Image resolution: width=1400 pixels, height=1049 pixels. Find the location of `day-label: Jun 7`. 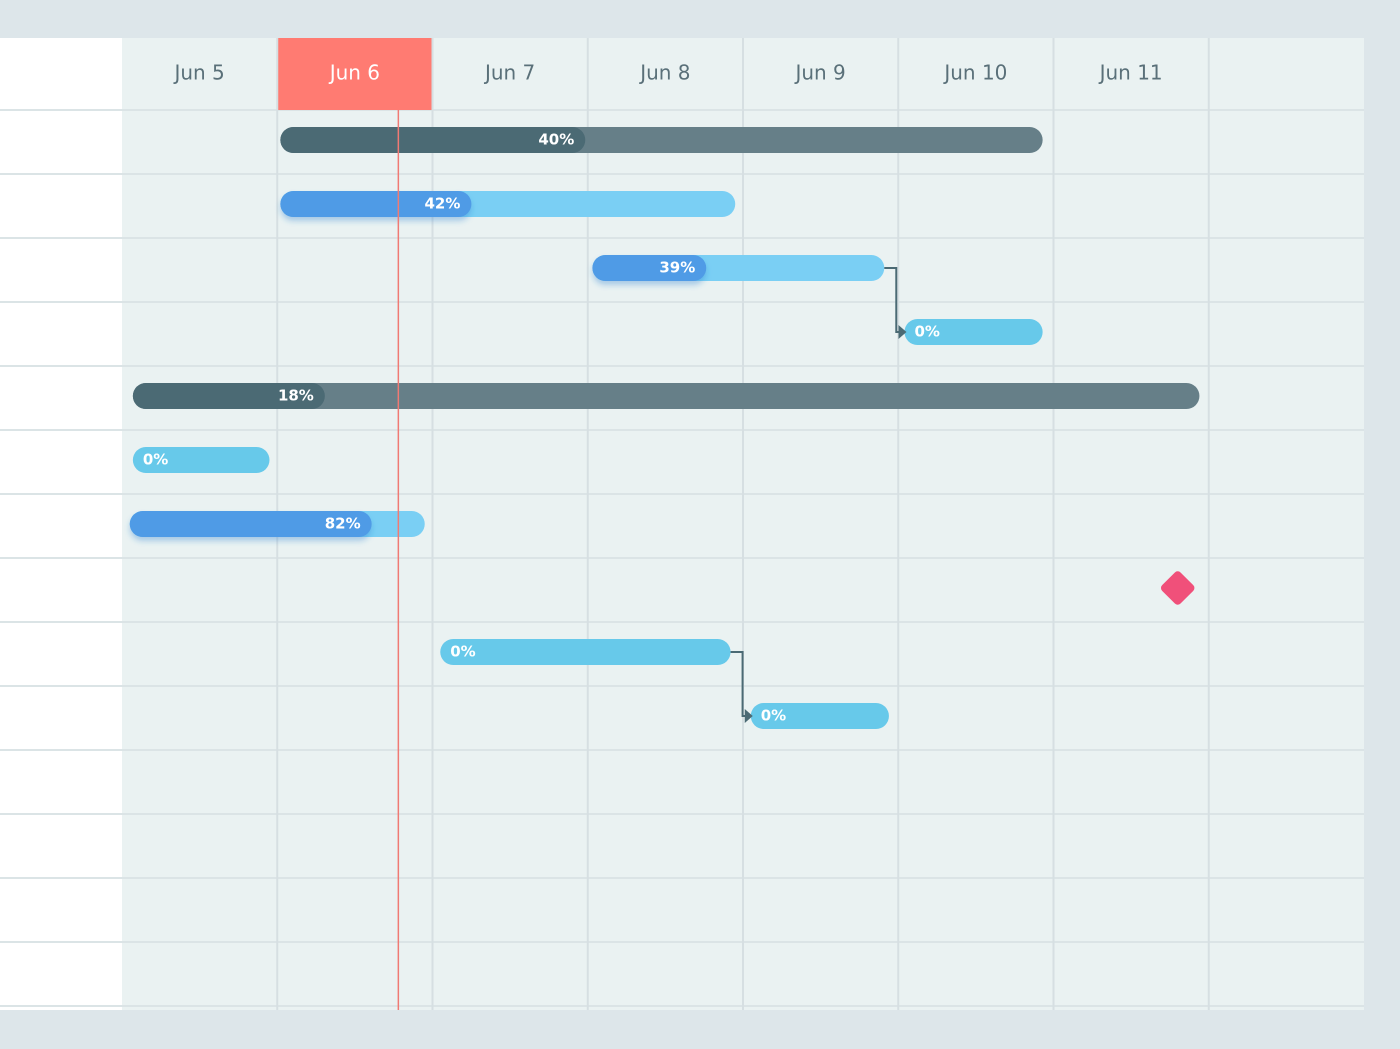

day-label: Jun 7 is located at coordinates (509, 73).